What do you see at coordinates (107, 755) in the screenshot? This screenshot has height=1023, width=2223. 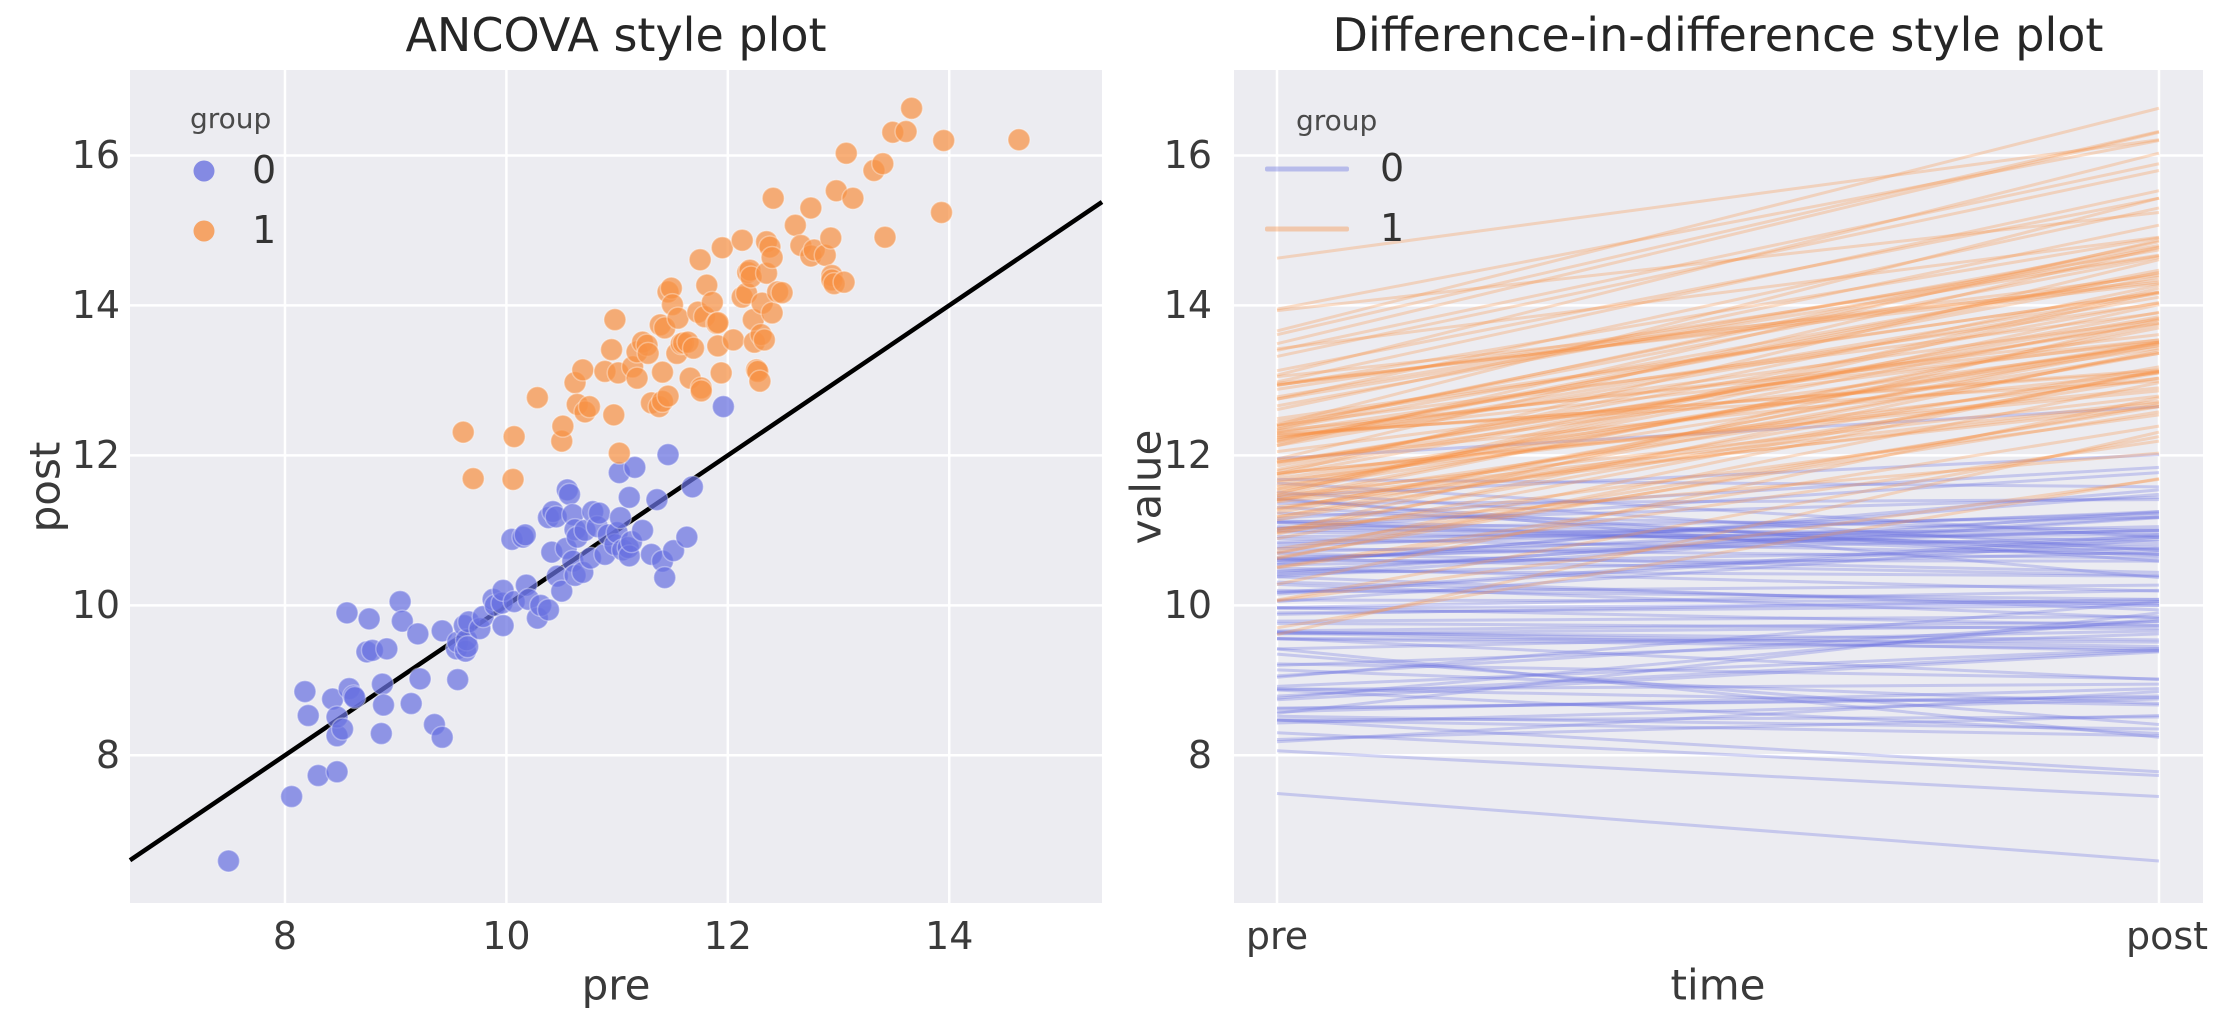 I see `left-y-tick-label: 8` at bounding box center [107, 755].